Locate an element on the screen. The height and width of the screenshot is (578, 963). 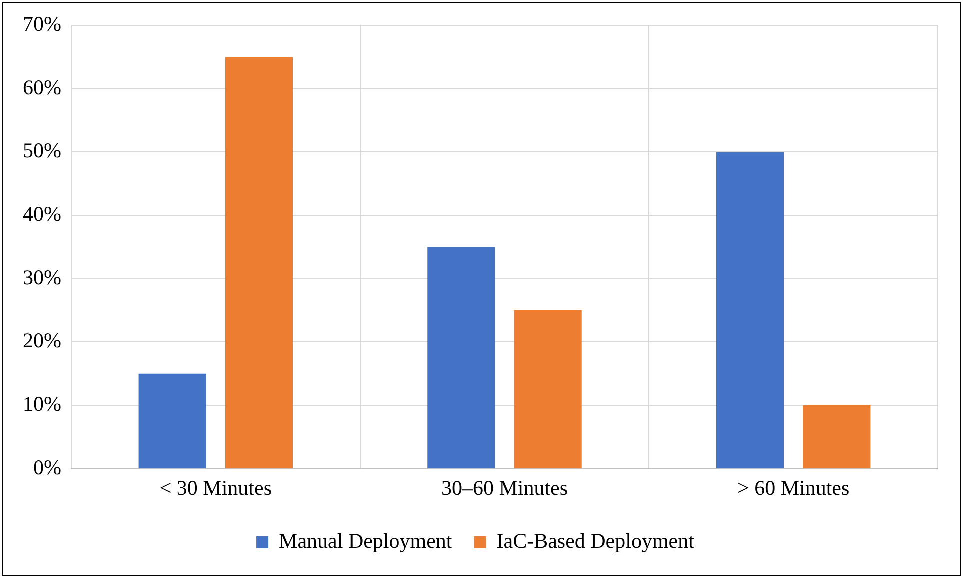
y-tick-label: 30% is located at coordinates (42, 277).